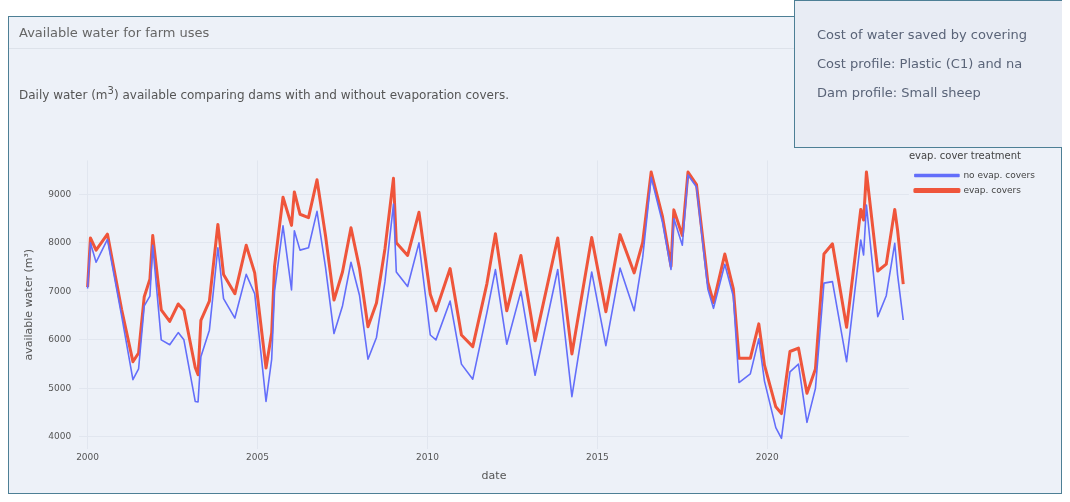 The image size is (1070, 502). I want to click on legend-title: evap. cover treatment, so click(965, 155).